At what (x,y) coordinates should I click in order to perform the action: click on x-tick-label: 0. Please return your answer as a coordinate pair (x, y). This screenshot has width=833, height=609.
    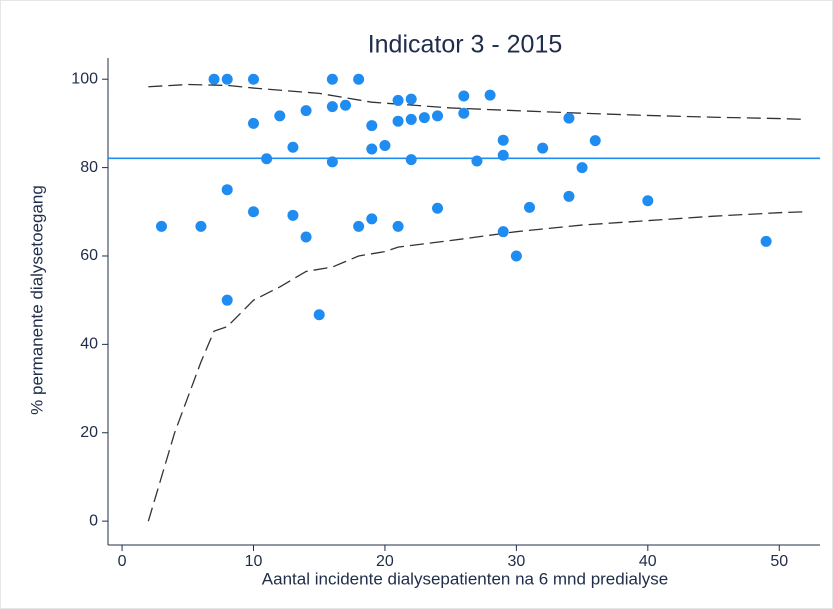
    Looking at the image, I should click on (122, 561).